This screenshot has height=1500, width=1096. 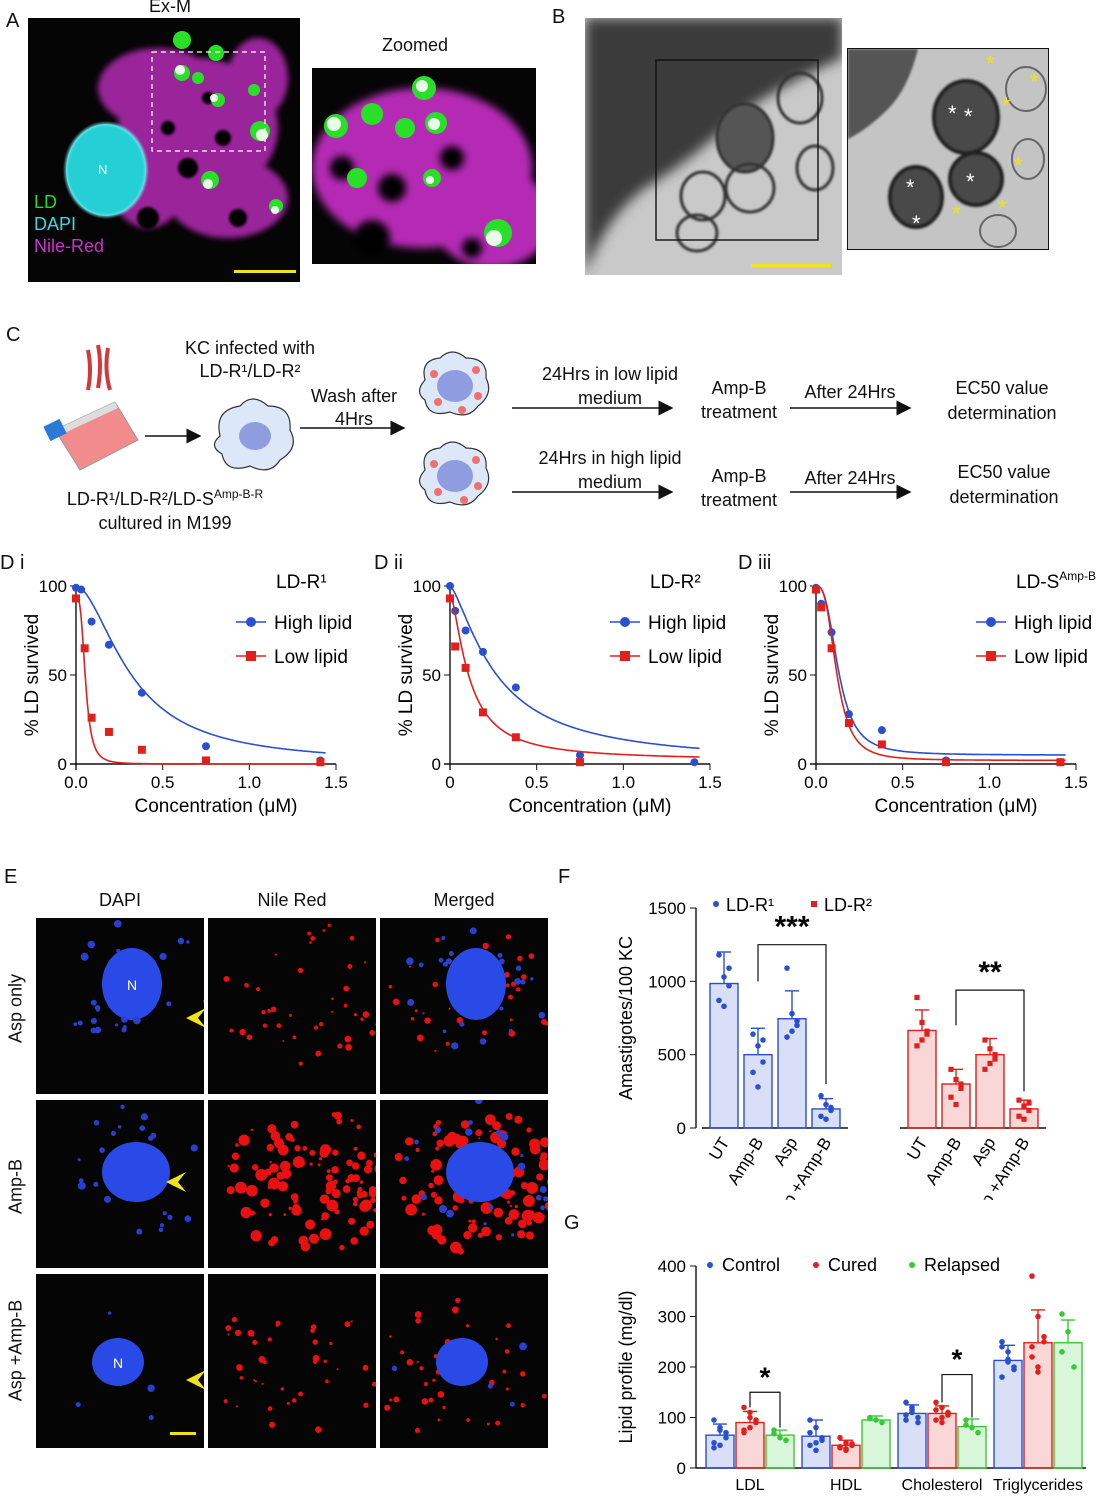 What do you see at coordinates (791, 927) in the screenshot?
I see `significance-label: ***` at bounding box center [791, 927].